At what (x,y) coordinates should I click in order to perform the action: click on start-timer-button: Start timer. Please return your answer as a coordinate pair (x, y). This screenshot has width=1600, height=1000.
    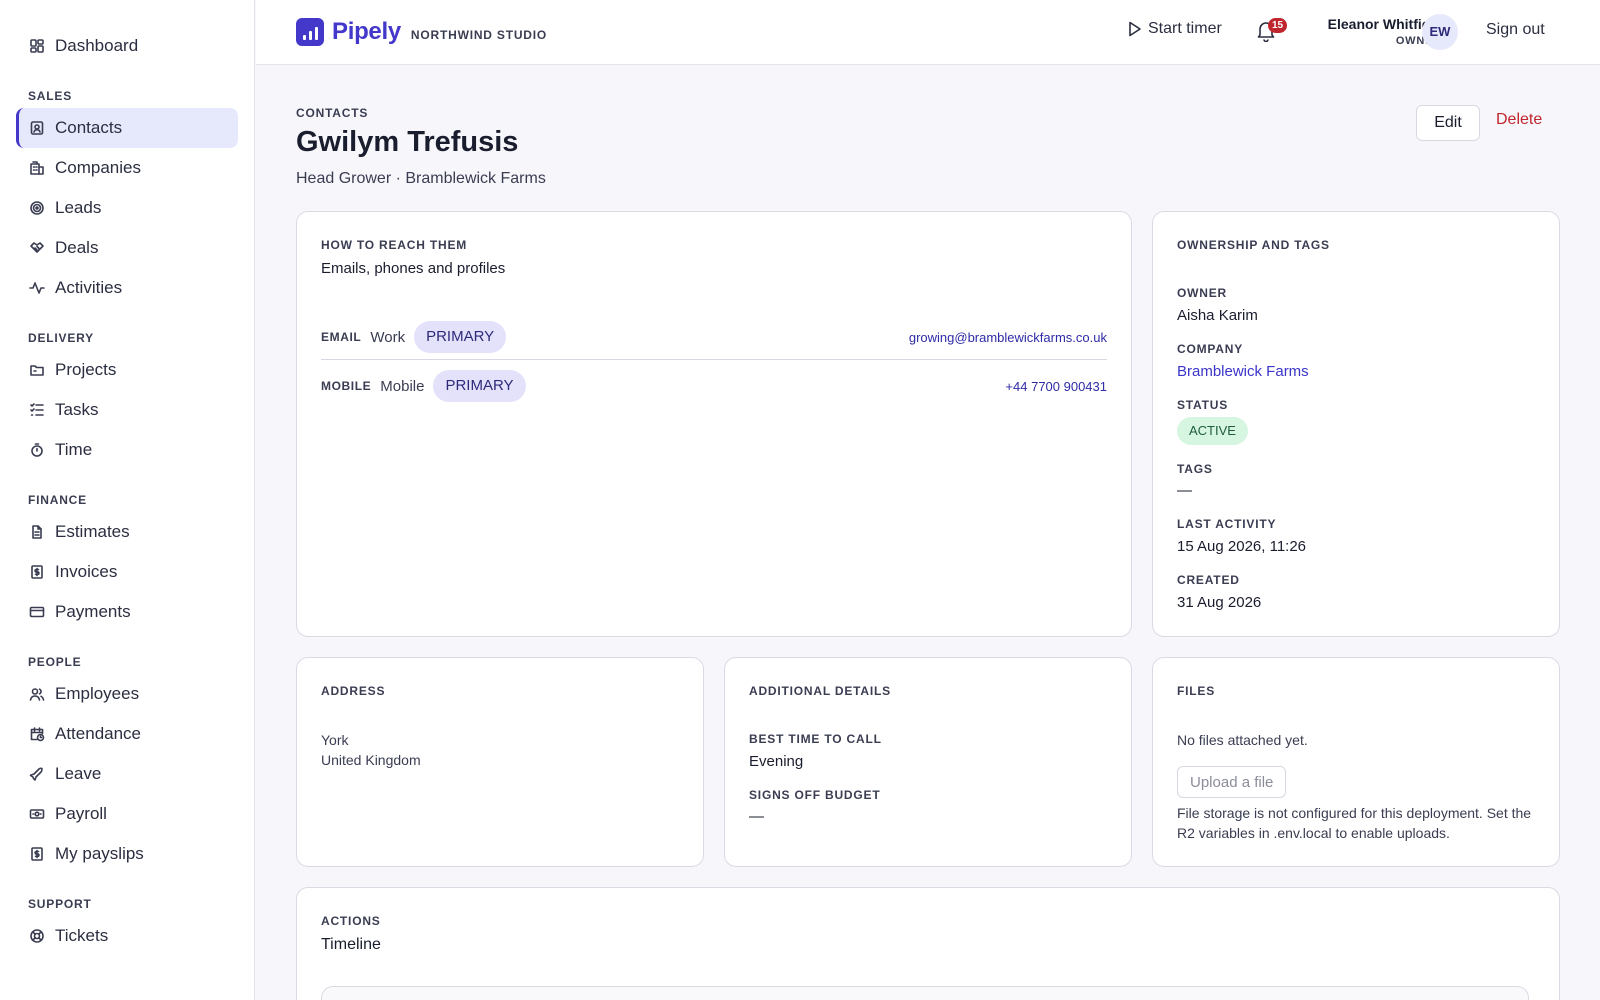
    Looking at the image, I should click on (1175, 29).